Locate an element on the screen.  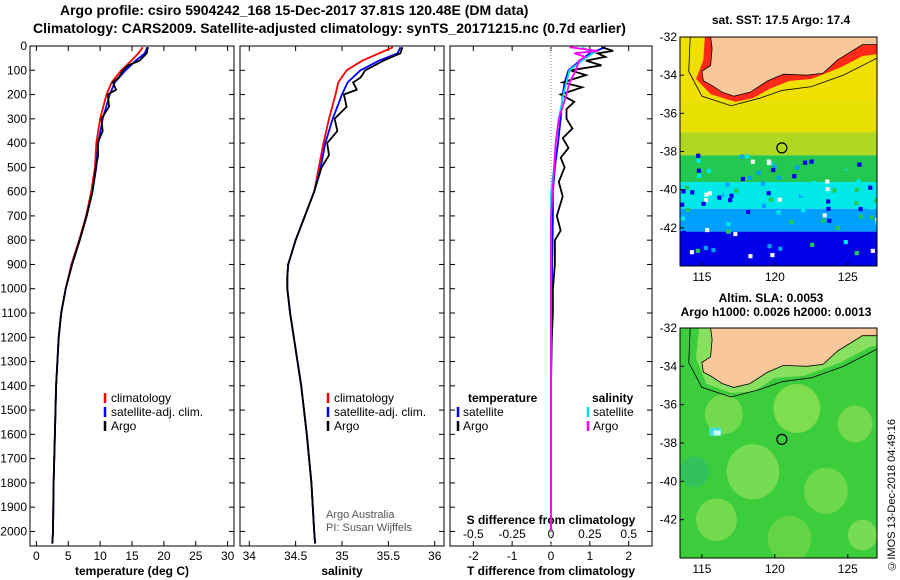
panel-annotation: Argo Australia is located at coordinates (360, 515).